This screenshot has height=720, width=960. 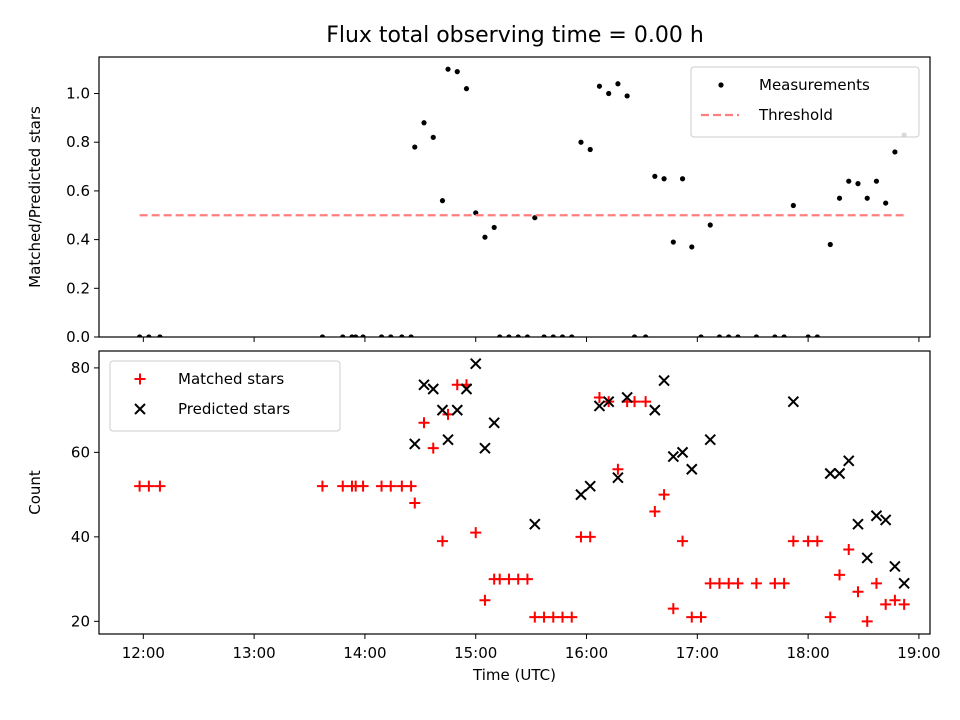 What do you see at coordinates (78, 142) in the screenshot?
I see `y-tick-label: 0.8` at bounding box center [78, 142].